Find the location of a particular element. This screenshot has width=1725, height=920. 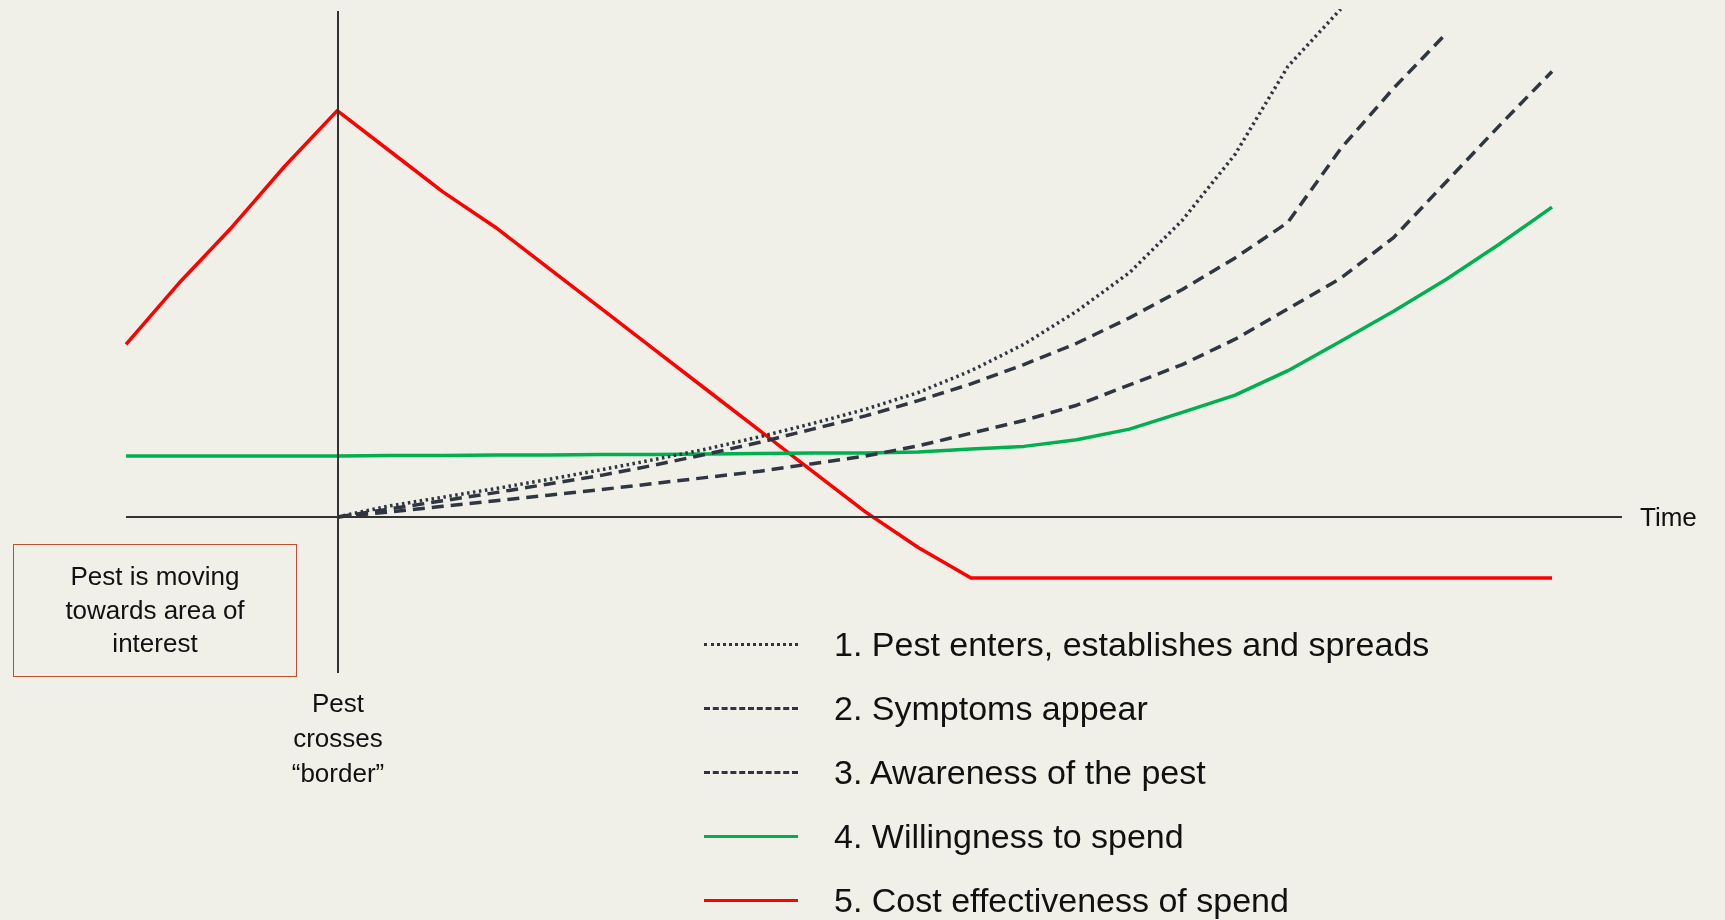

legend-label: 2. Symptoms appear is located at coordinates (991, 708).